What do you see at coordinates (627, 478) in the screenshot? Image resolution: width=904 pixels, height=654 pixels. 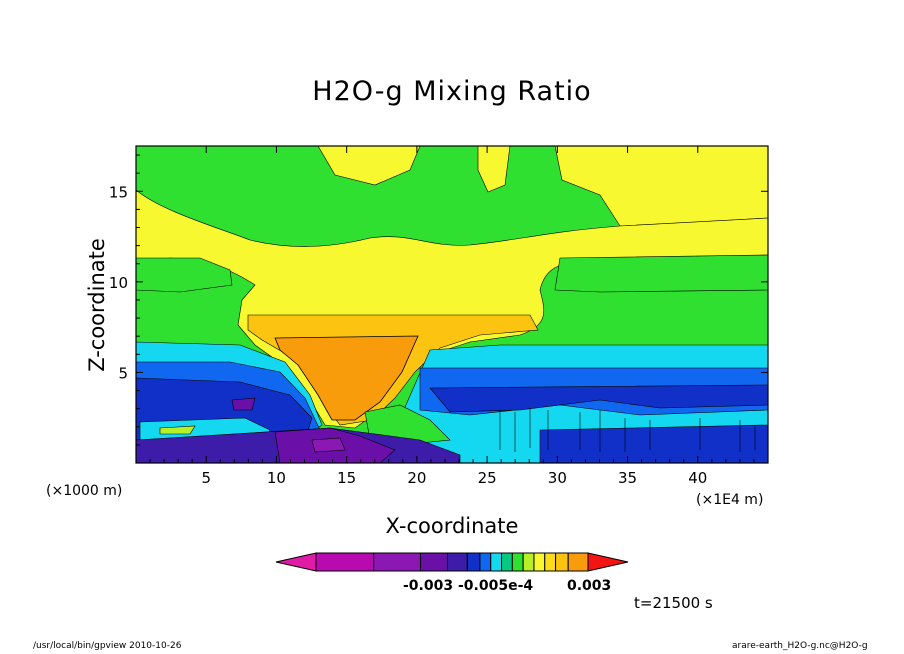 I see `x-tick-label: 35` at bounding box center [627, 478].